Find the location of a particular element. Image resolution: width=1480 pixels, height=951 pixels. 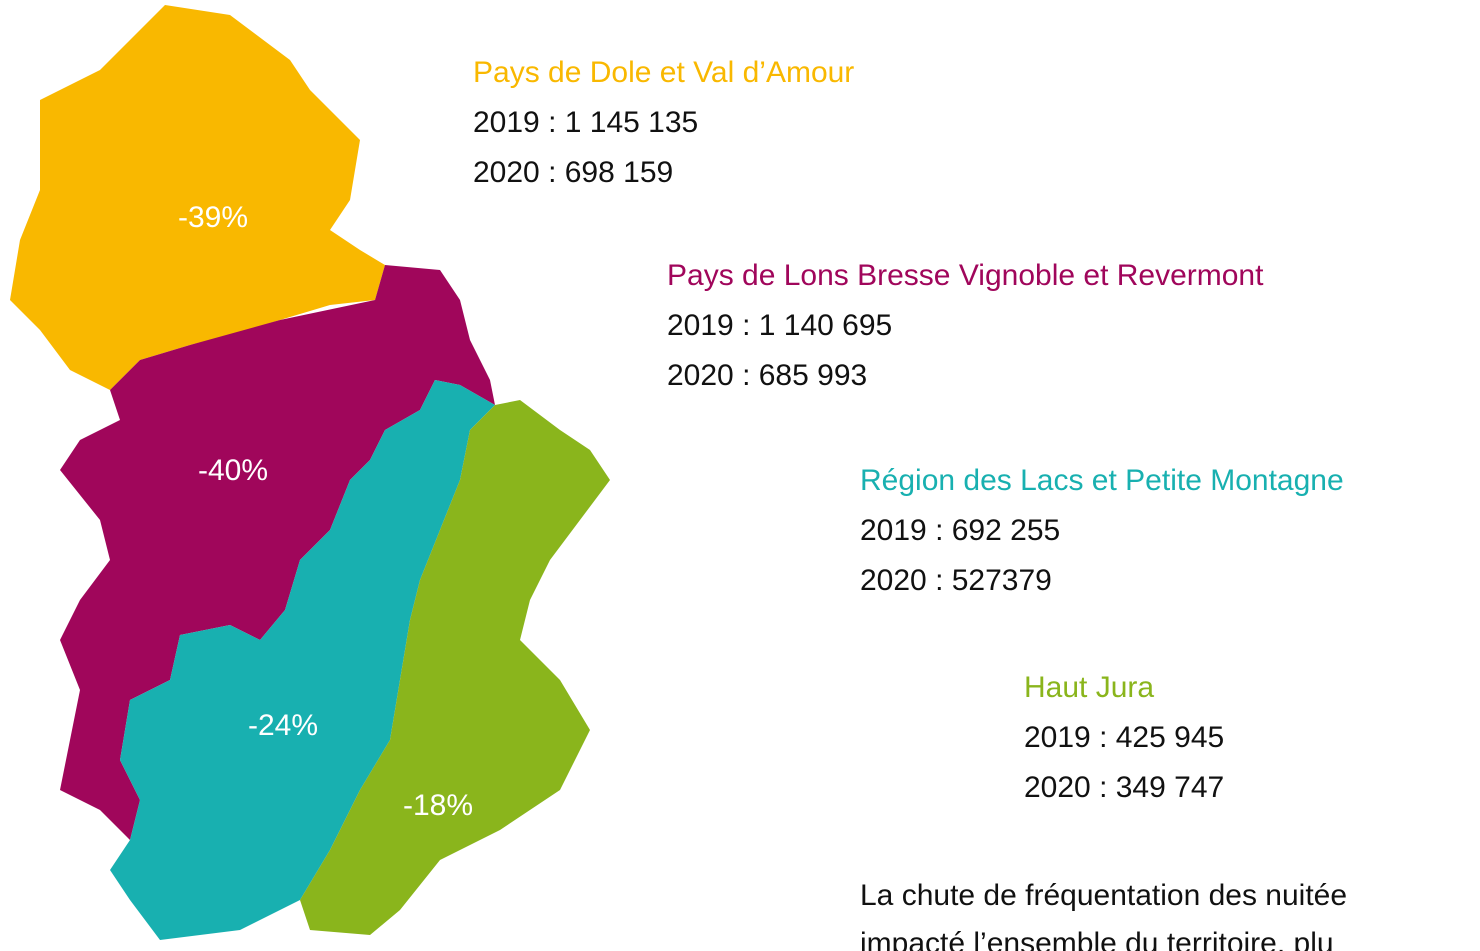

value-2020: 2020 : 685 993 is located at coordinates (767, 375).